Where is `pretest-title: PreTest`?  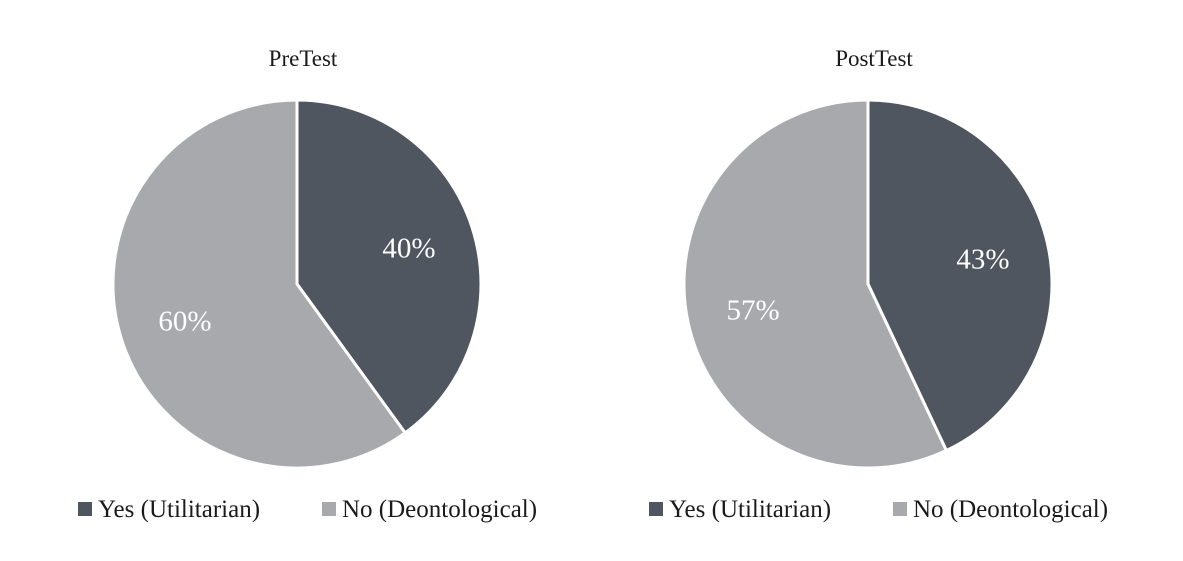
pretest-title: PreTest is located at coordinates (303, 58).